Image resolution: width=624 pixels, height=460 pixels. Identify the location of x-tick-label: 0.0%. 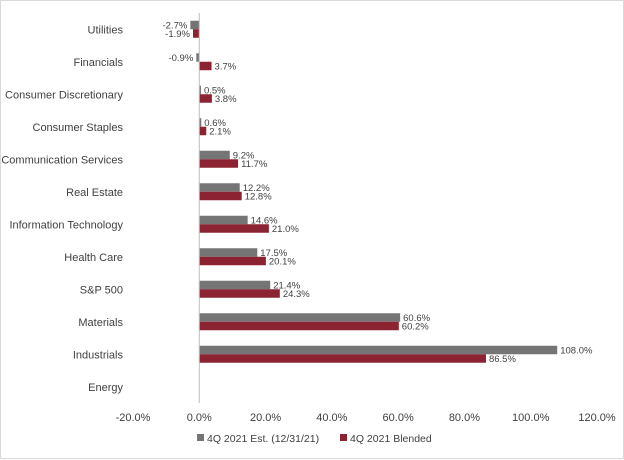
(199, 418).